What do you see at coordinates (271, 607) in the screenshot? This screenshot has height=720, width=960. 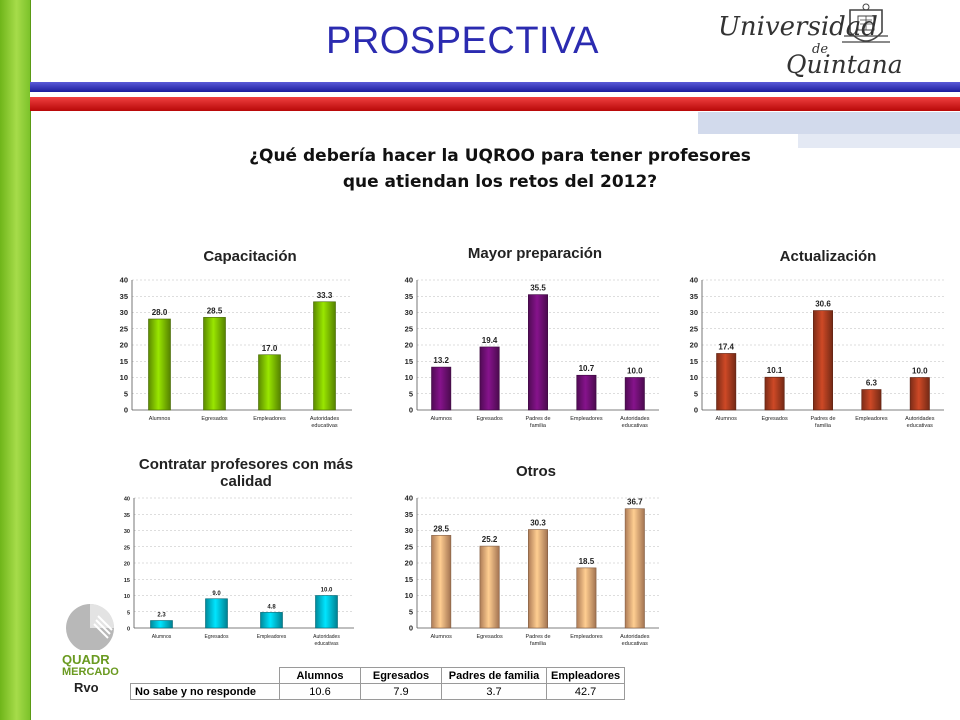 I see `data-label: 4.8` at bounding box center [271, 607].